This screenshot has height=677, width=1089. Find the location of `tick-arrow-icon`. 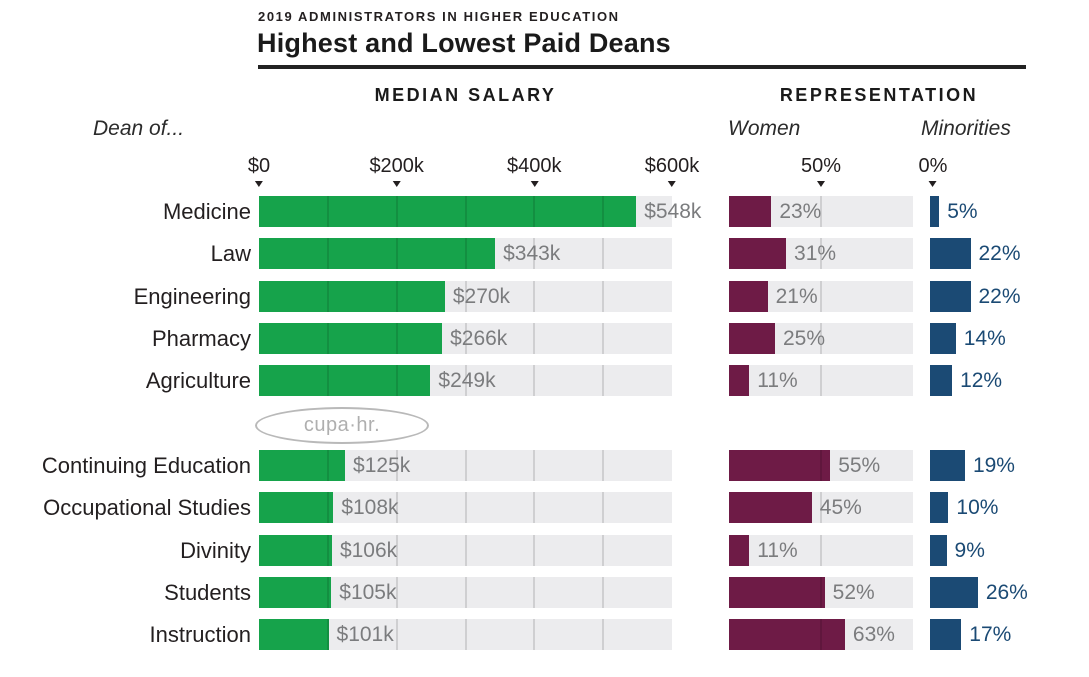

tick-arrow-icon is located at coordinates (933, 184).